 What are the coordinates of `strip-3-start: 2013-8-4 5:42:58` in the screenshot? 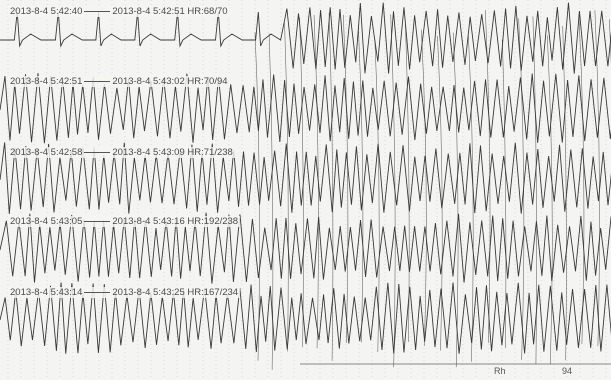 It's located at (46, 152).